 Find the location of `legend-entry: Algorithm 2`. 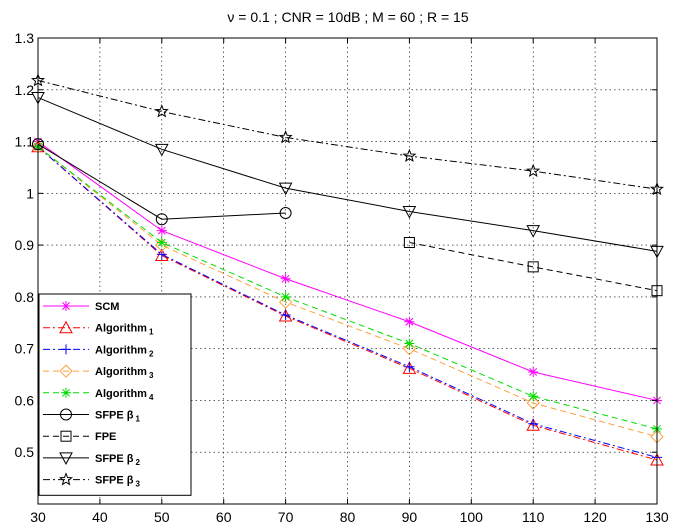

legend-entry: Algorithm 2 is located at coordinates (98, 351).